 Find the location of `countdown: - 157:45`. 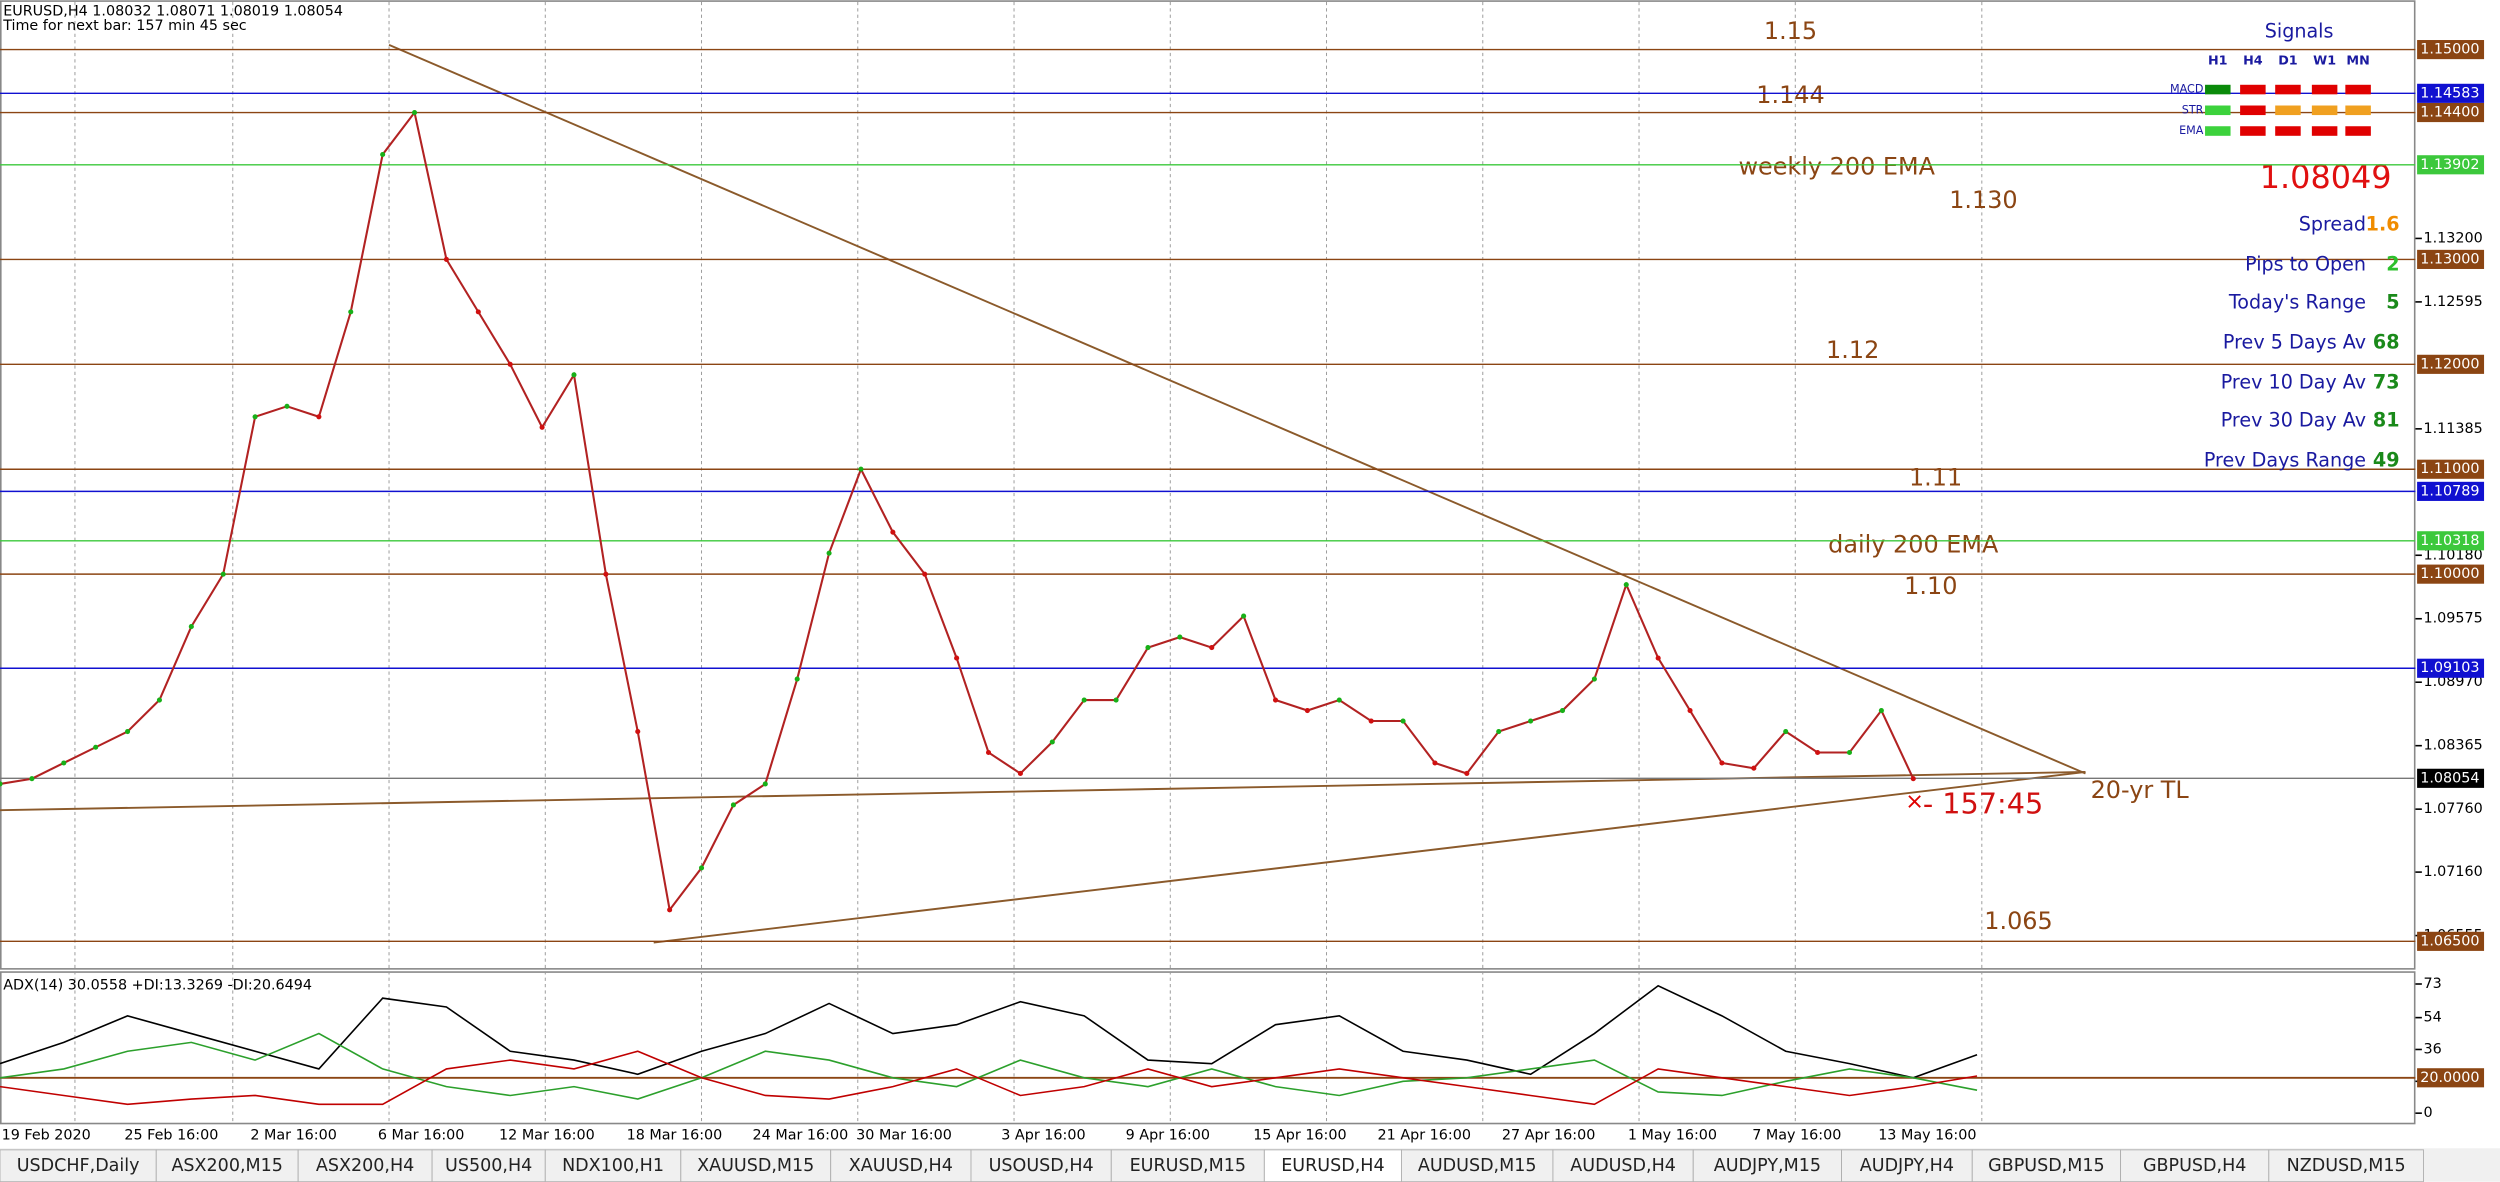

countdown: - 157:45 is located at coordinates (1983, 803).